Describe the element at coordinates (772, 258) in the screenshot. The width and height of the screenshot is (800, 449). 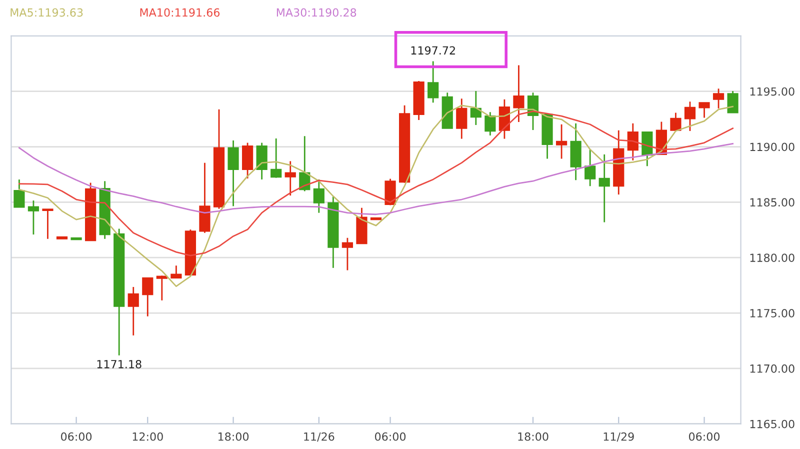
I see `y-tick-label: 1180.00` at that location.